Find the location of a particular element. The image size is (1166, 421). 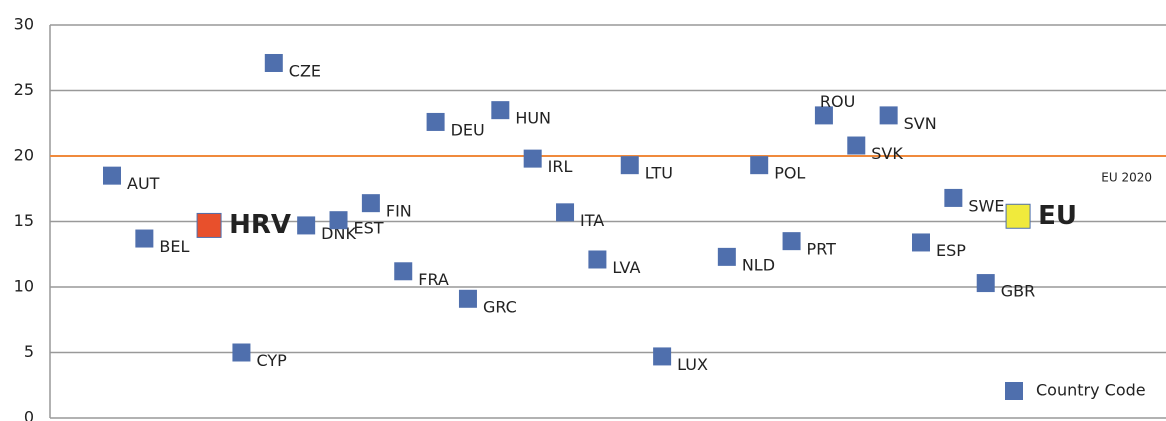

point-label: IRL is located at coordinates (560, 166).